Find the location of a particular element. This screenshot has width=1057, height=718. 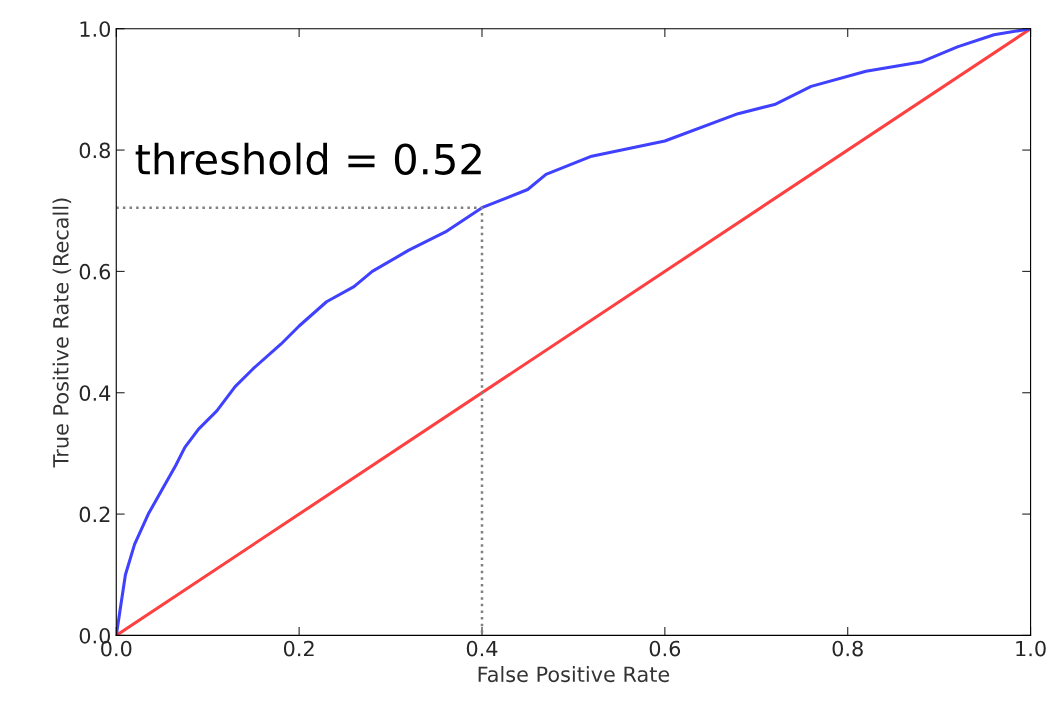

y-tick-label: 1.0 is located at coordinates (95, 29).